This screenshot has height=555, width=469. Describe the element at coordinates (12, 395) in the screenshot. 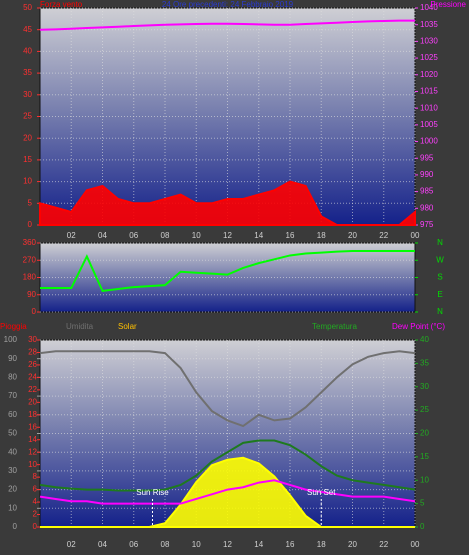

I see `y-tick-label: 70` at that location.